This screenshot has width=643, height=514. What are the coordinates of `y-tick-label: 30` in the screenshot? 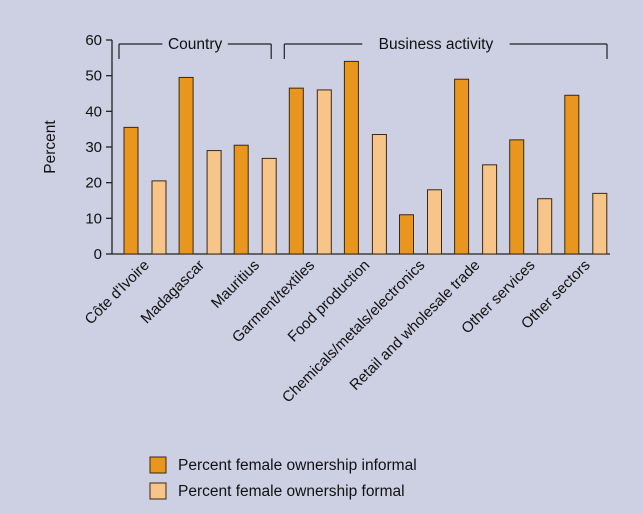 It's located at (93, 147).